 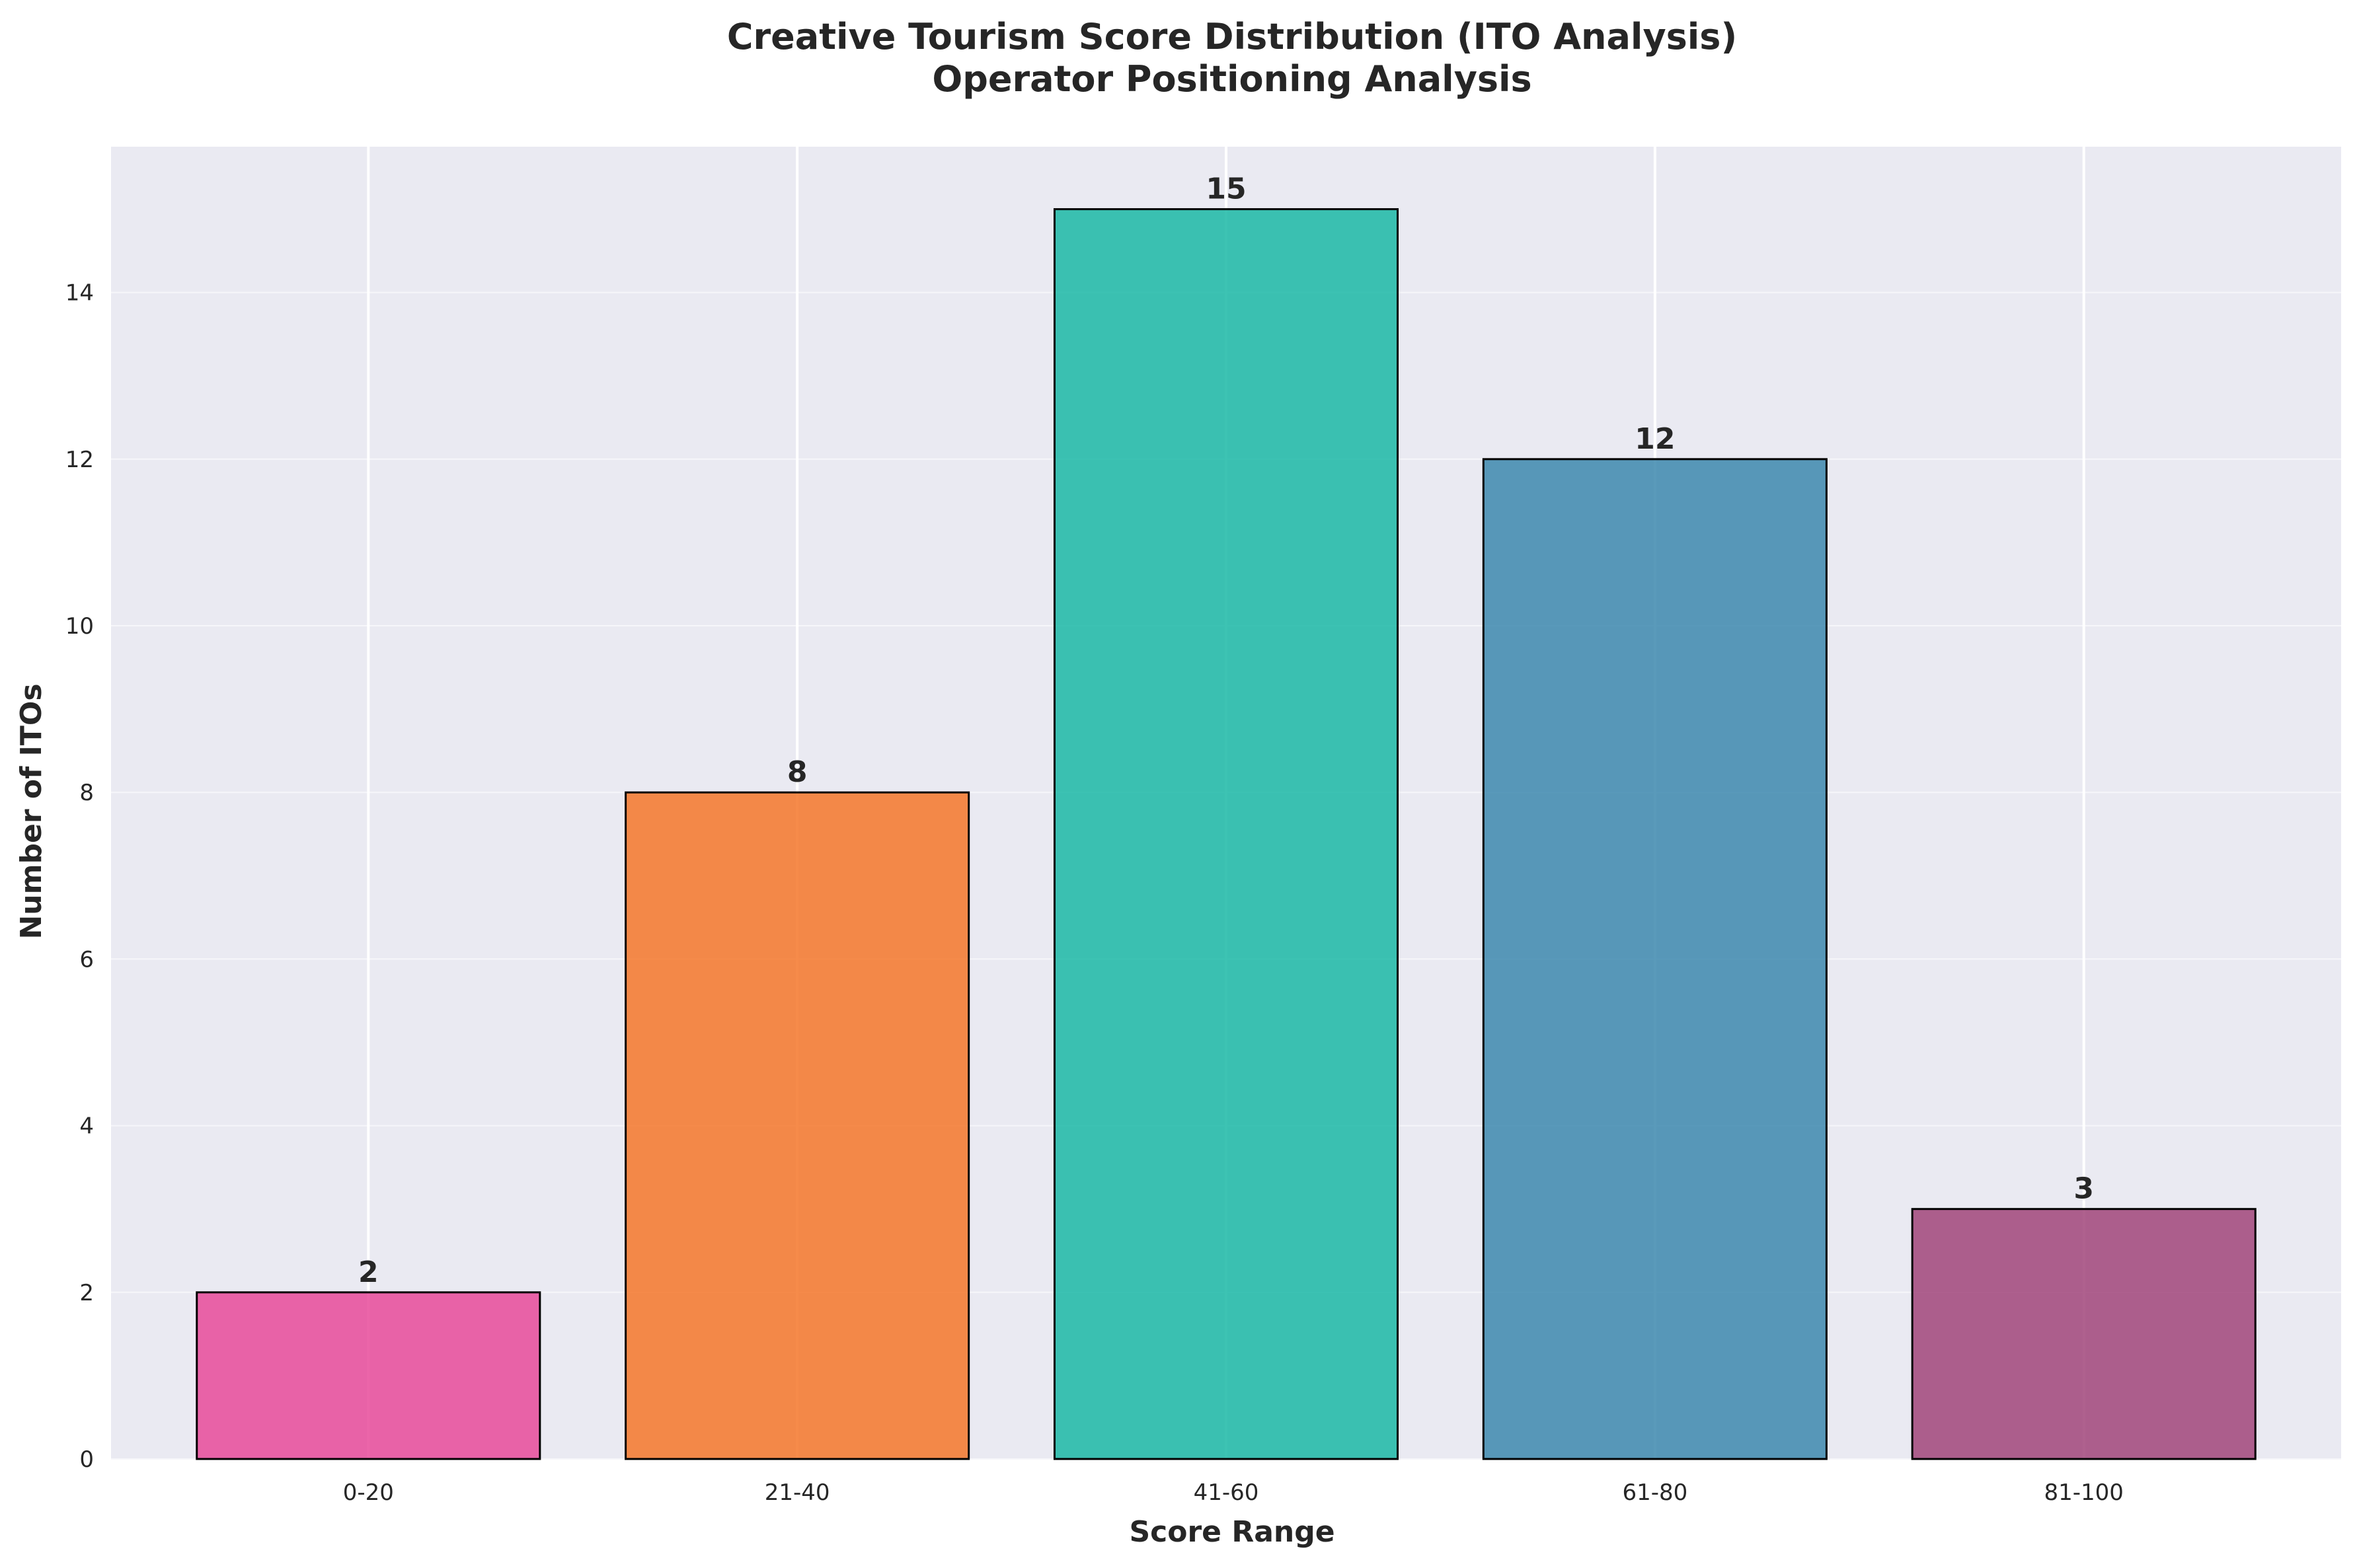 I want to click on x-tick-label: 0-20, so click(x=368, y=1492).